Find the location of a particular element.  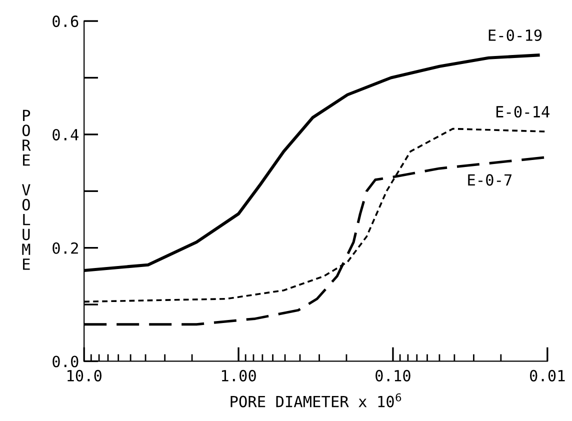

x-tick-label: 0.10 is located at coordinates (393, 376).